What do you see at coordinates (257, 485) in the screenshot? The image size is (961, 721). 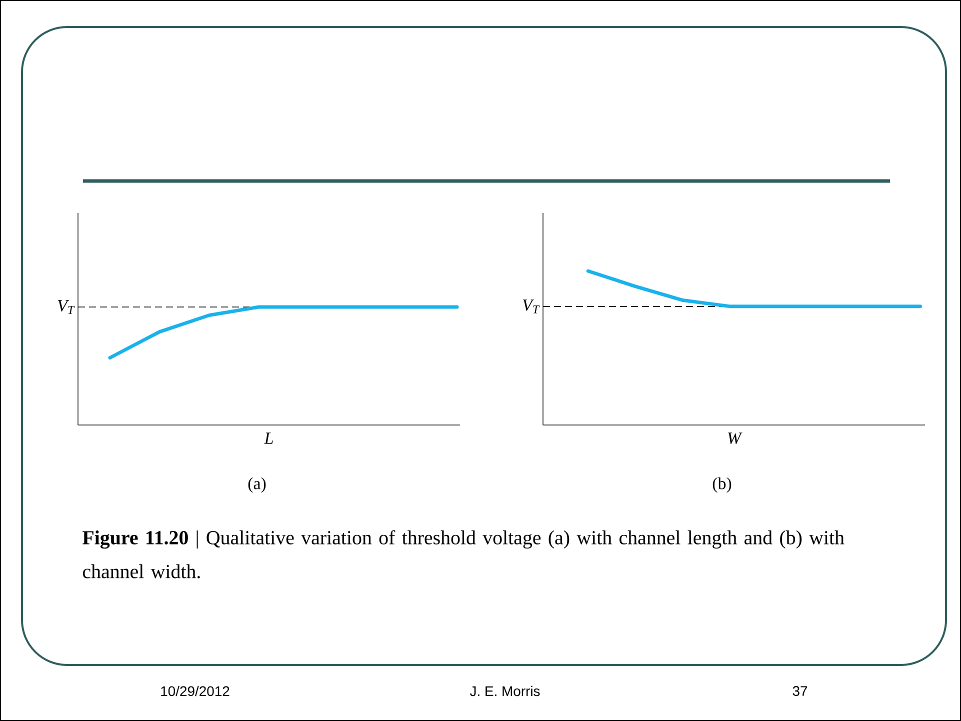 I see `text: (a)` at bounding box center [257, 485].